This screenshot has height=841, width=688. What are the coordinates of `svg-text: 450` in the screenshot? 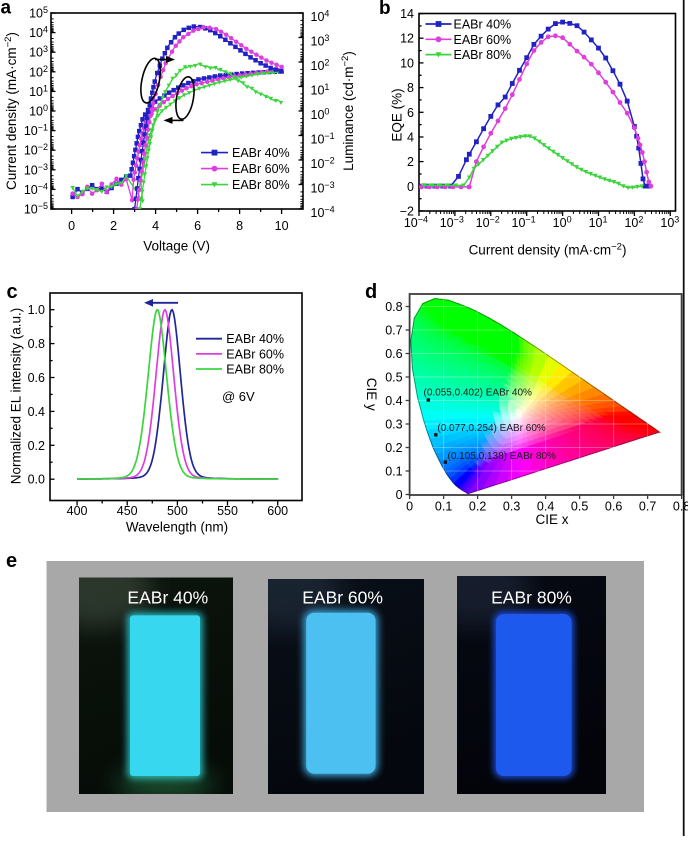 It's located at (127, 511).